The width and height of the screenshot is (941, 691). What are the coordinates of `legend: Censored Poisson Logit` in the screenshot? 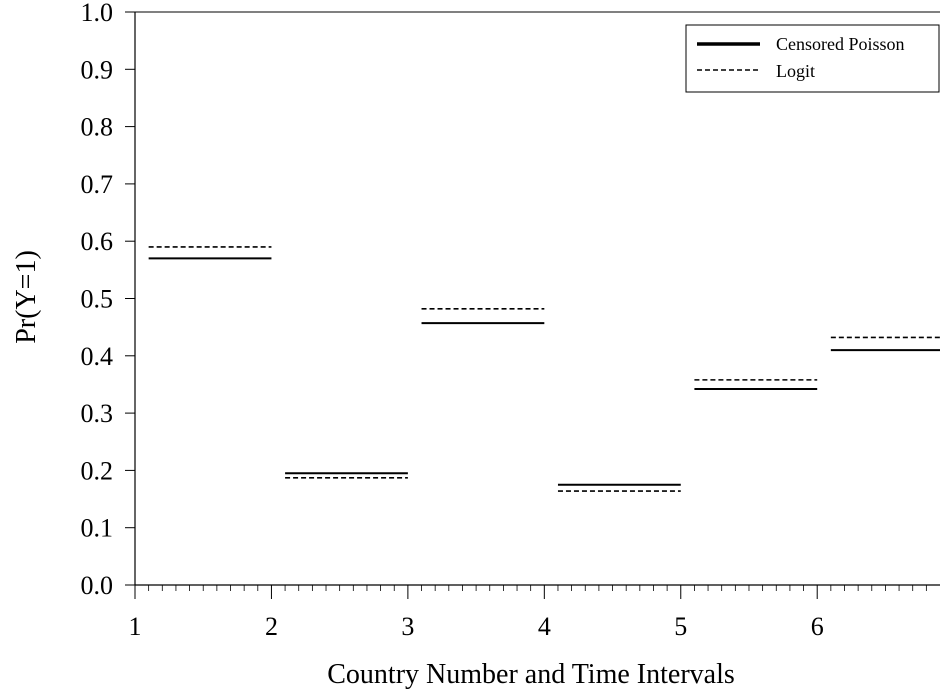 It's located at (812, 58).